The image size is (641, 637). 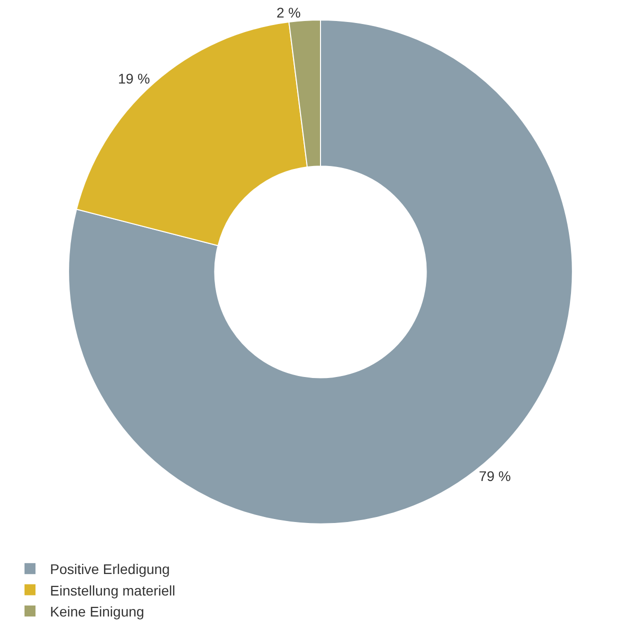 What do you see at coordinates (97, 611) in the screenshot?
I see `legend-label: Keine Einigung` at bounding box center [97, 611].